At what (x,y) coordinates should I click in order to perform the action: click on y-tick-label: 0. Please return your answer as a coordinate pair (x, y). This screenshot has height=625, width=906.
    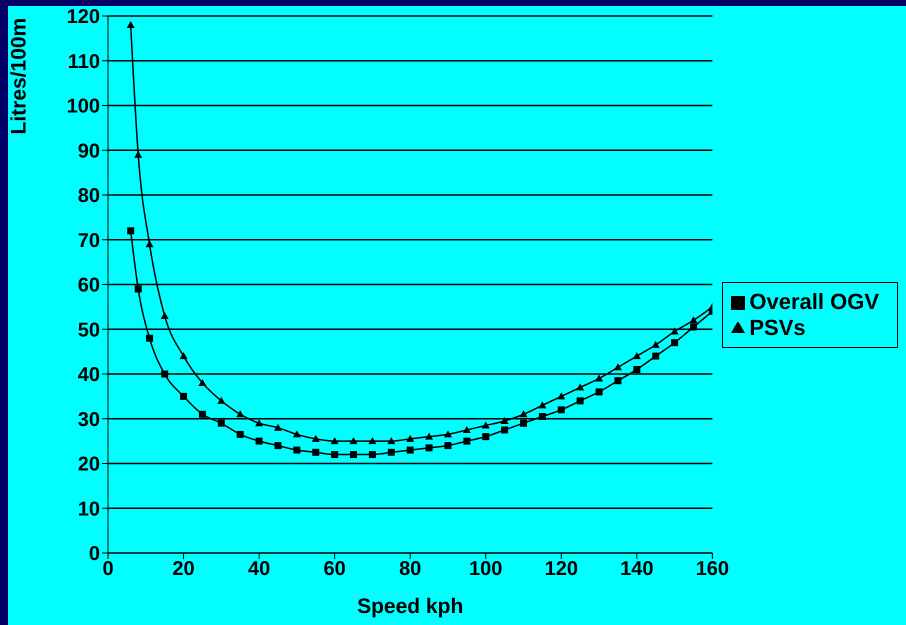
    Looking at the image, I should click on (94, 554).